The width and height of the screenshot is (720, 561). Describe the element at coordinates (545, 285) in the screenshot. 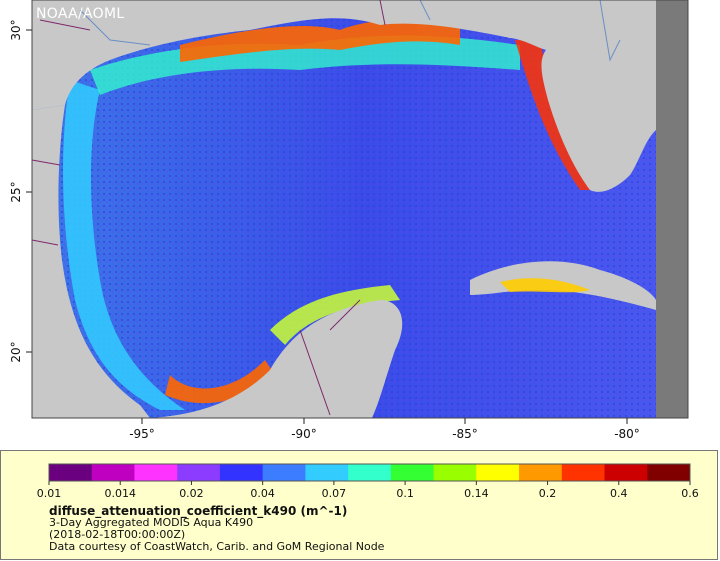

I see `land-cuba-coast` at that location.